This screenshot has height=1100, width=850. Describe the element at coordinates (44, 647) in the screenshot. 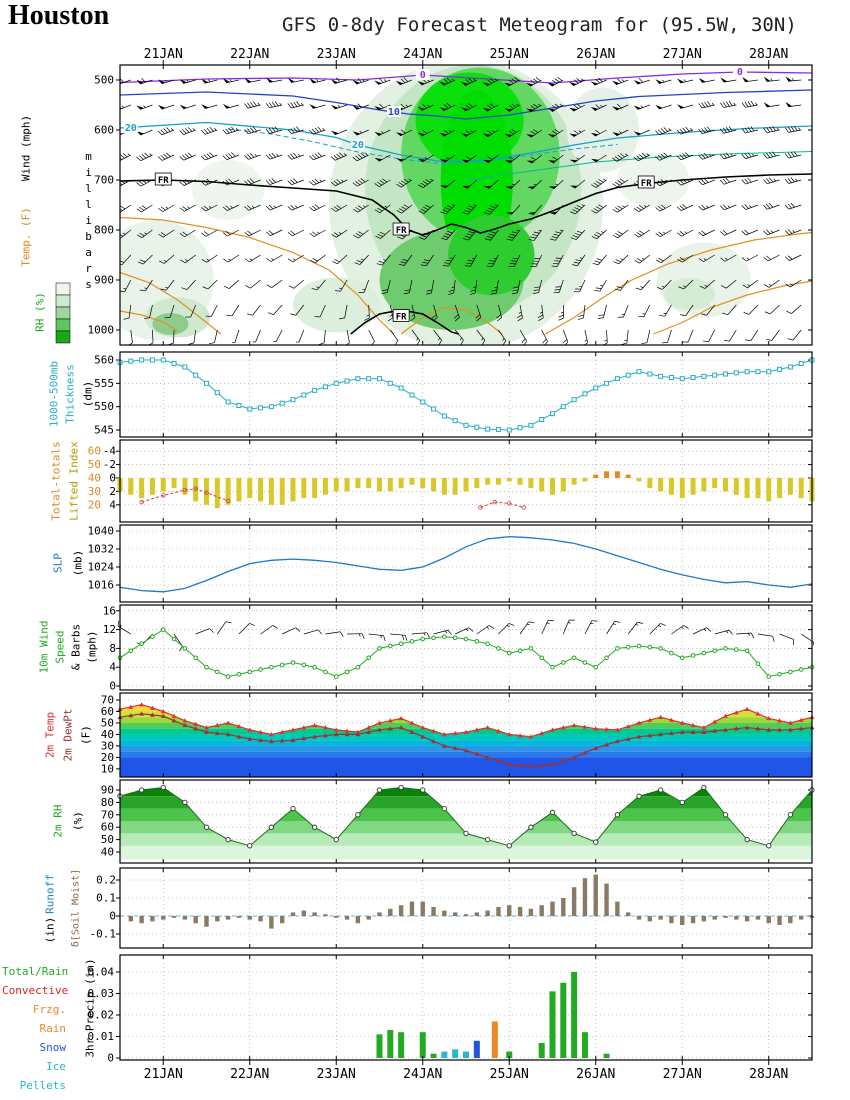

I see `wind10m-label-1: 10m Wind` at that location.